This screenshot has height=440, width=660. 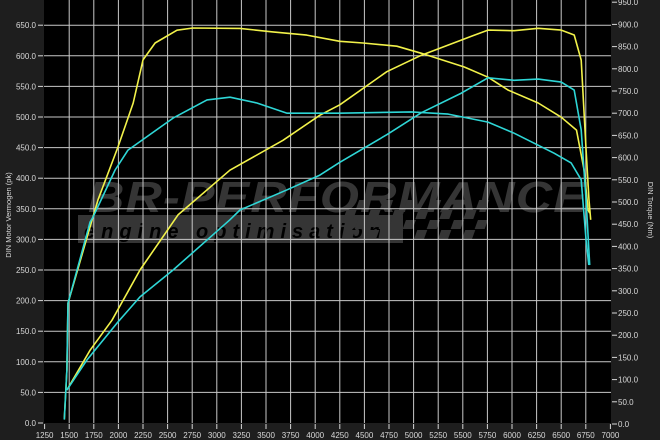 What do you see at coordinates (628, 202) in the screenshot?
I see `tick-label-right: 500.0` at bounding box center [628, 202].